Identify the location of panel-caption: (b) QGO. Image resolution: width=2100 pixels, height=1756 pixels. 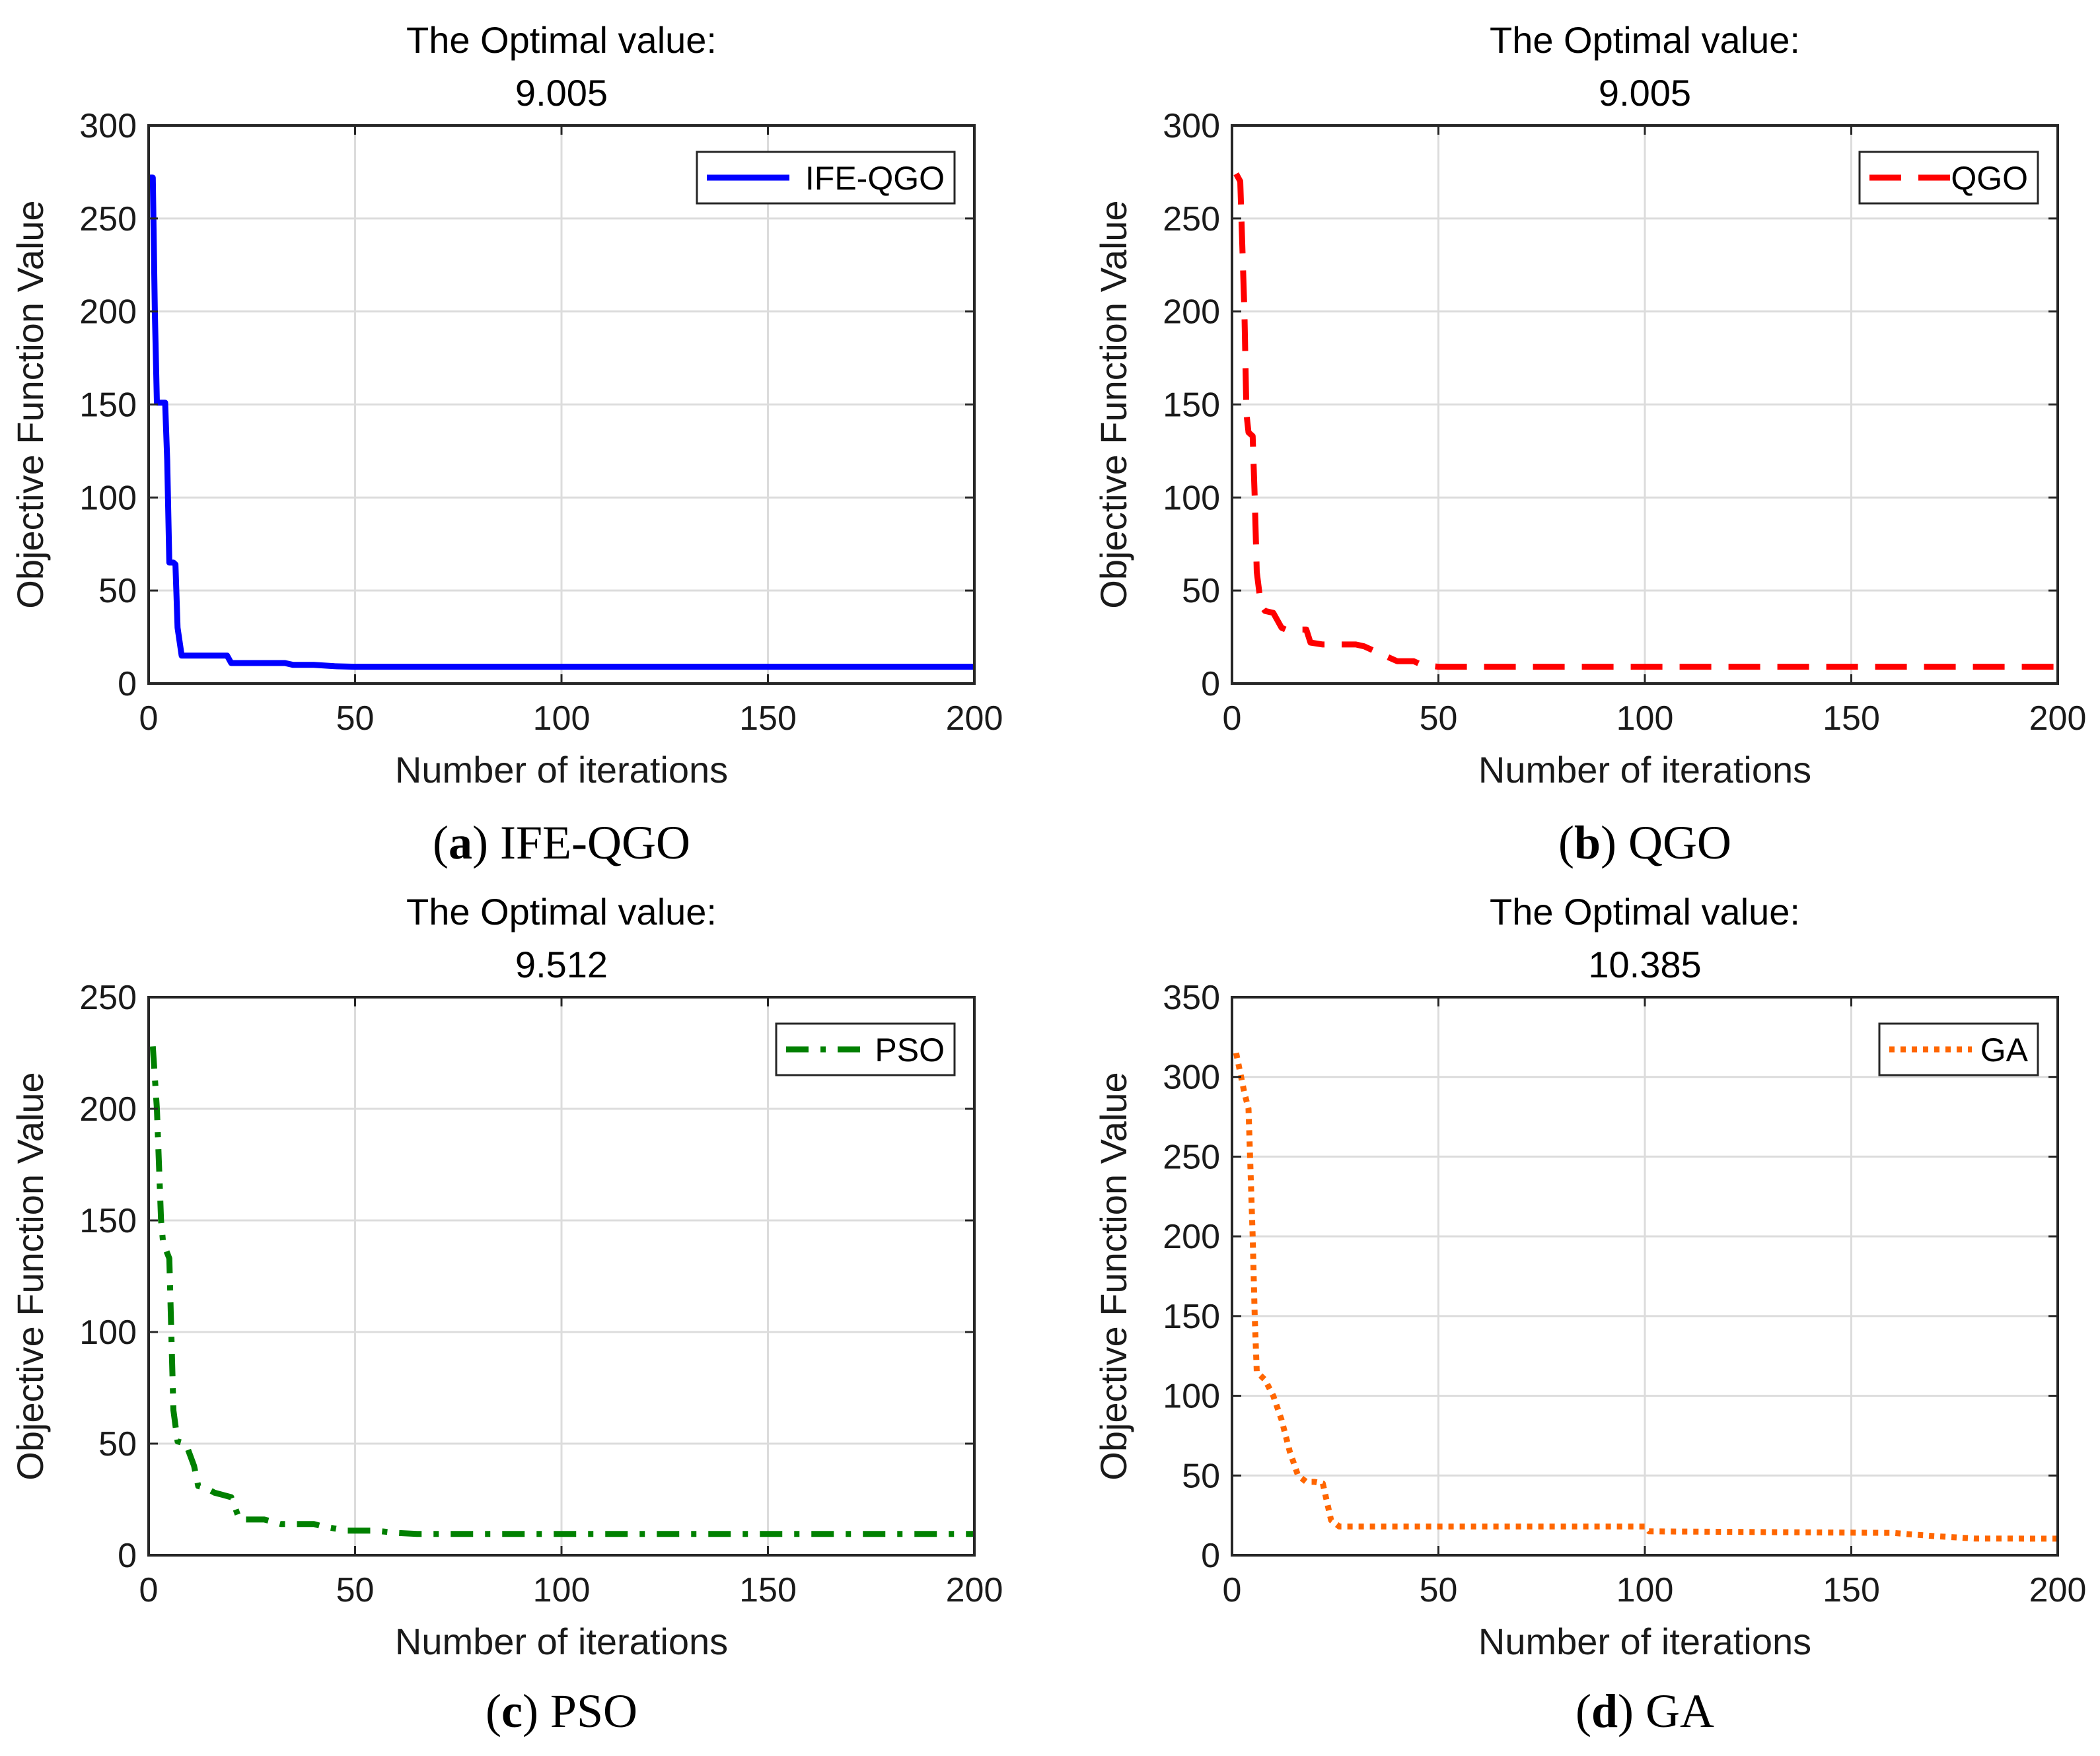
(1644, 842).